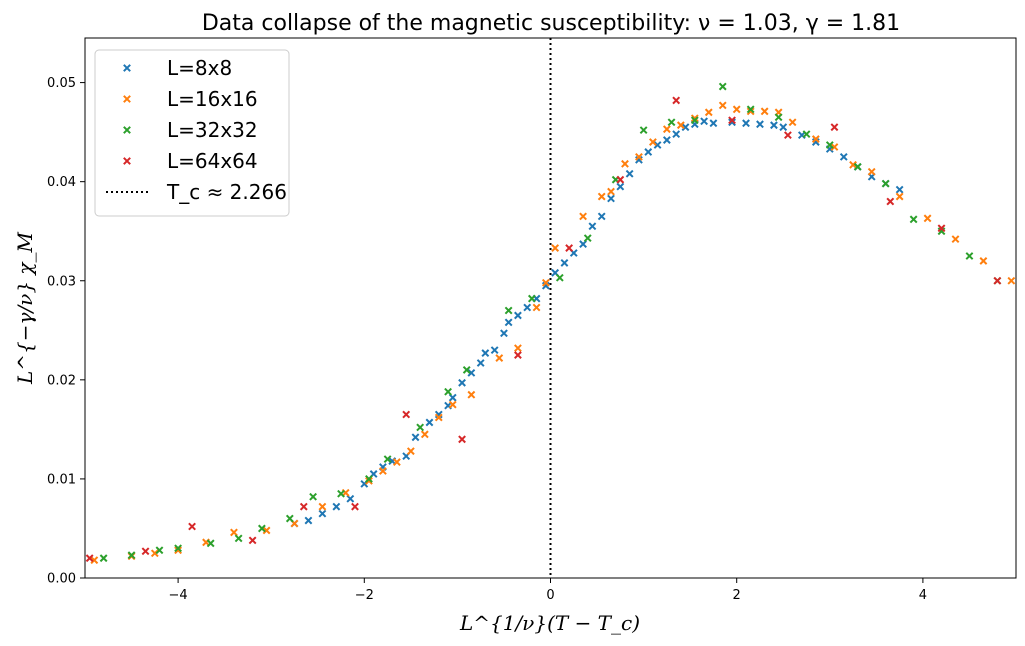 The width and height of the screenshot is (1025, 646). I want to click on legend-label: L=8x8, so click(199, 68).